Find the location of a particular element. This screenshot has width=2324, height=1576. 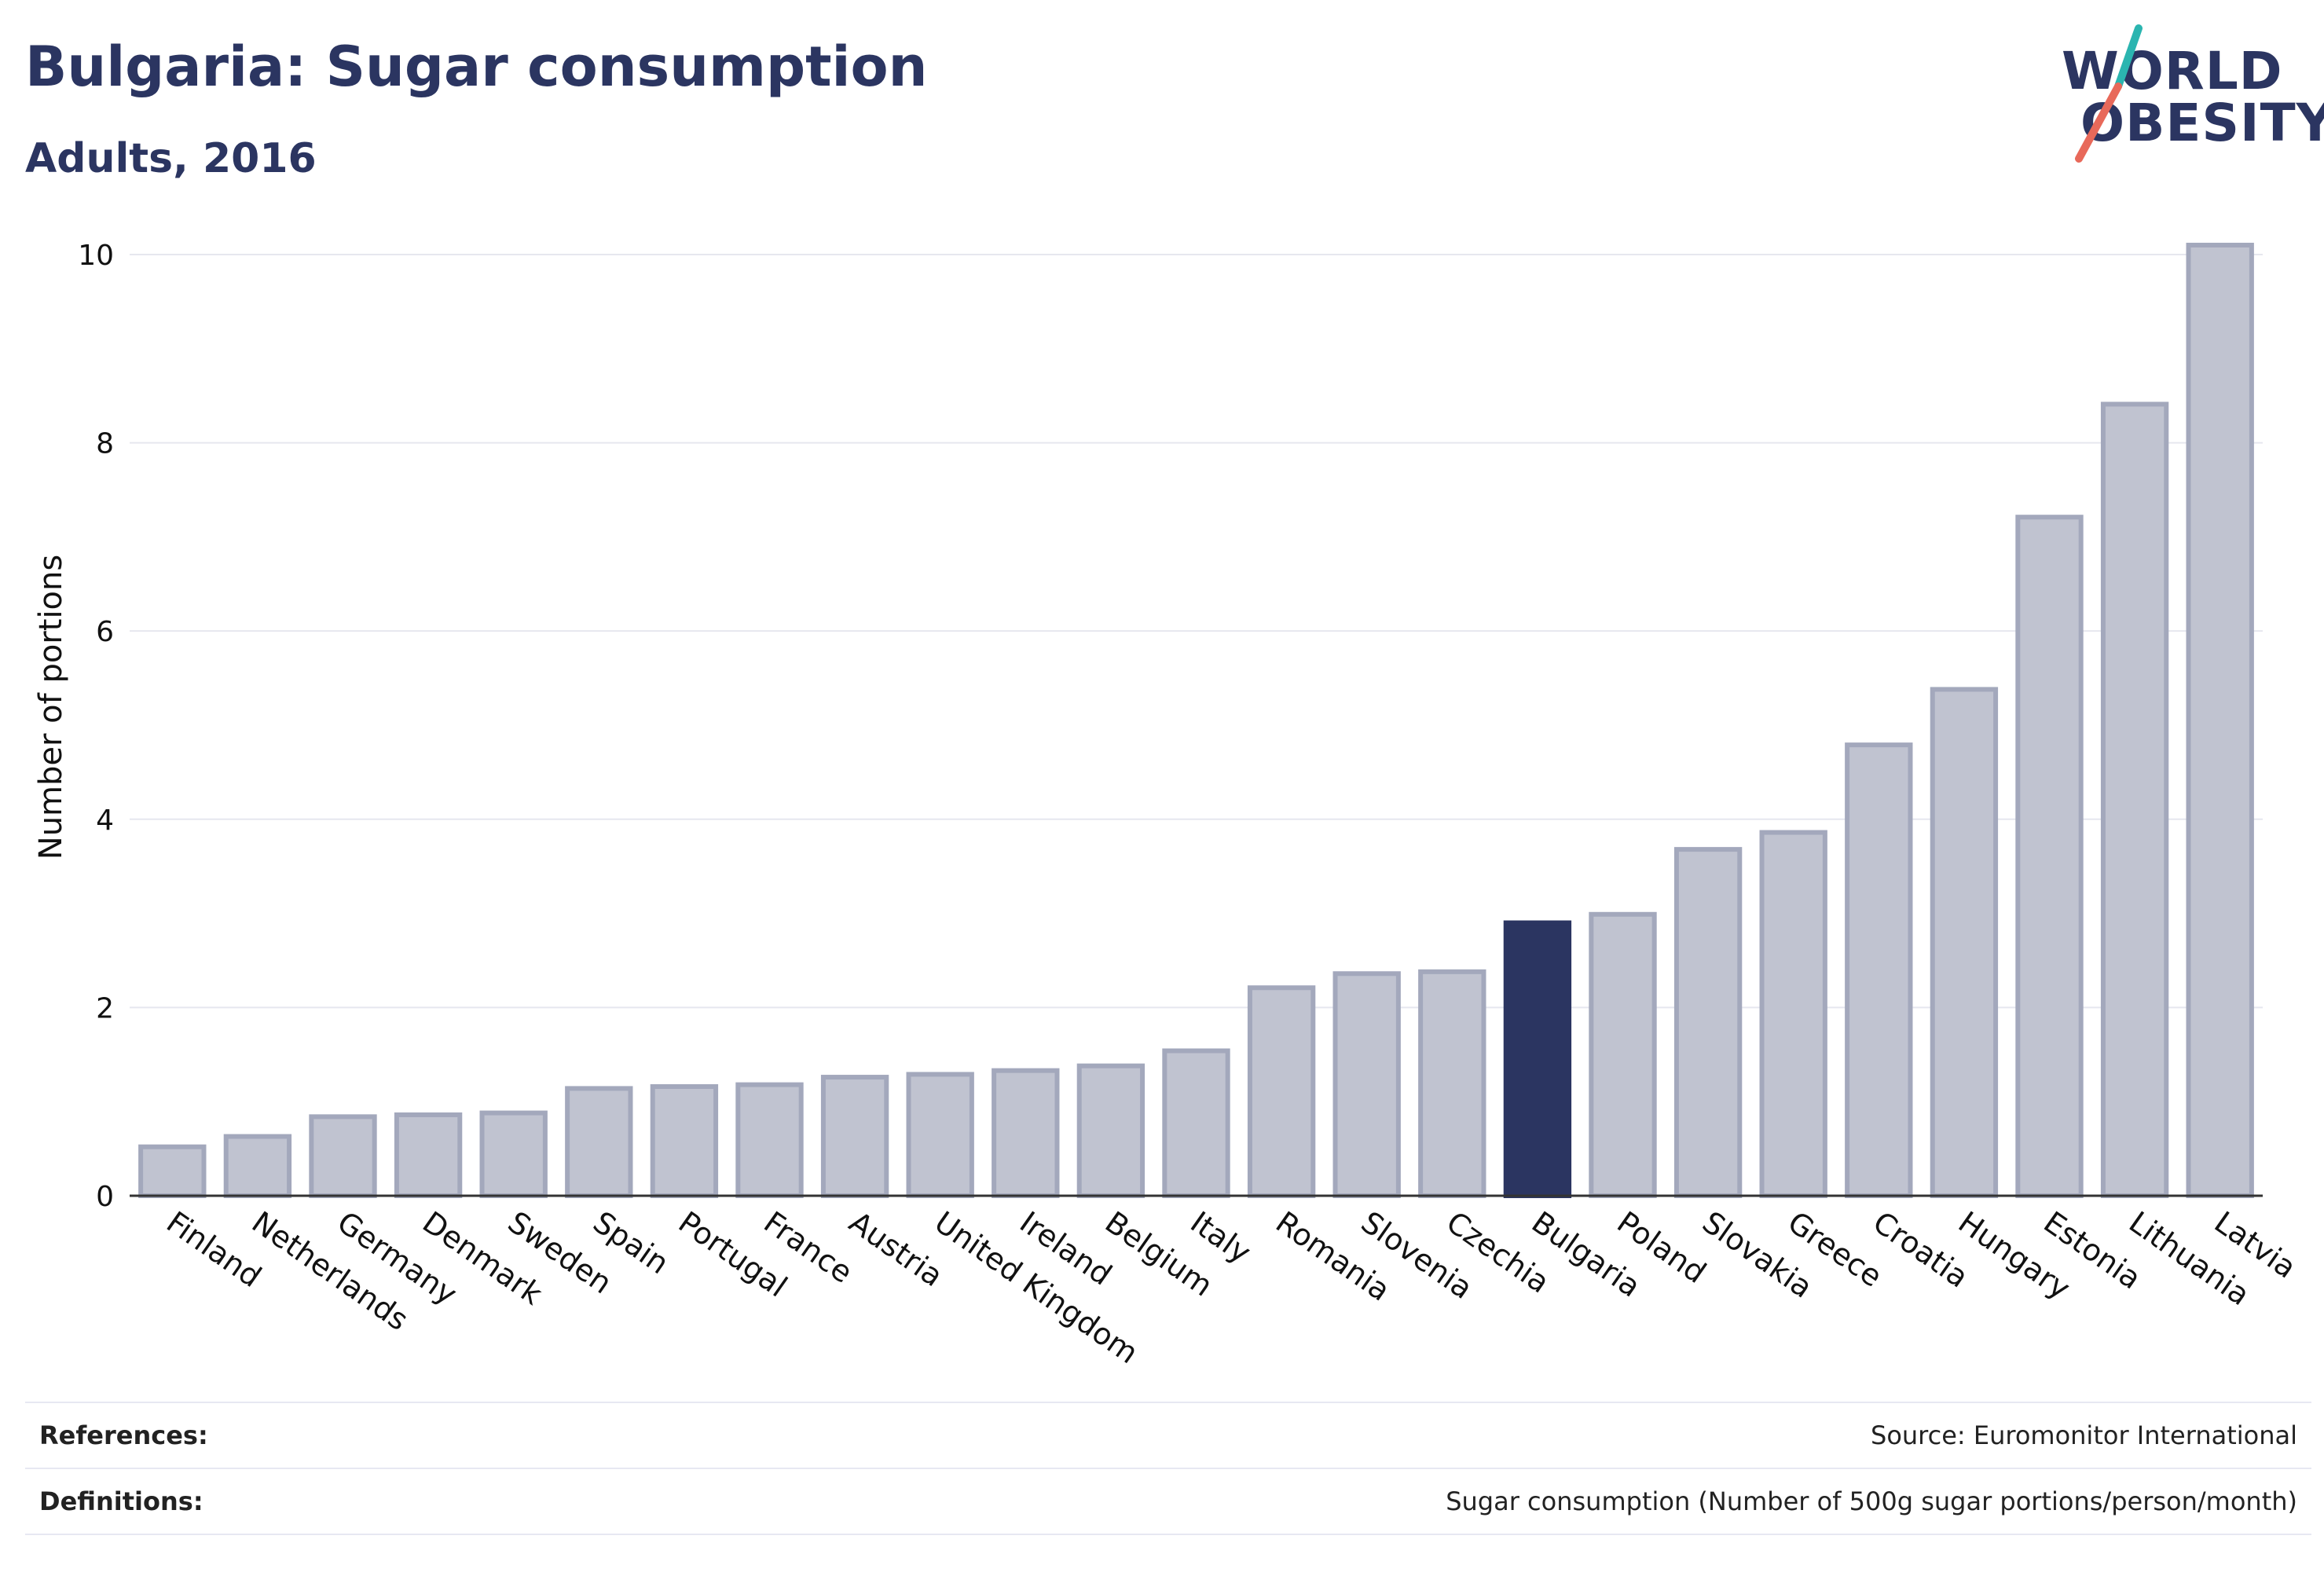

chart-subtitle: Adults, 2016 is located at coordinates (171, 158).